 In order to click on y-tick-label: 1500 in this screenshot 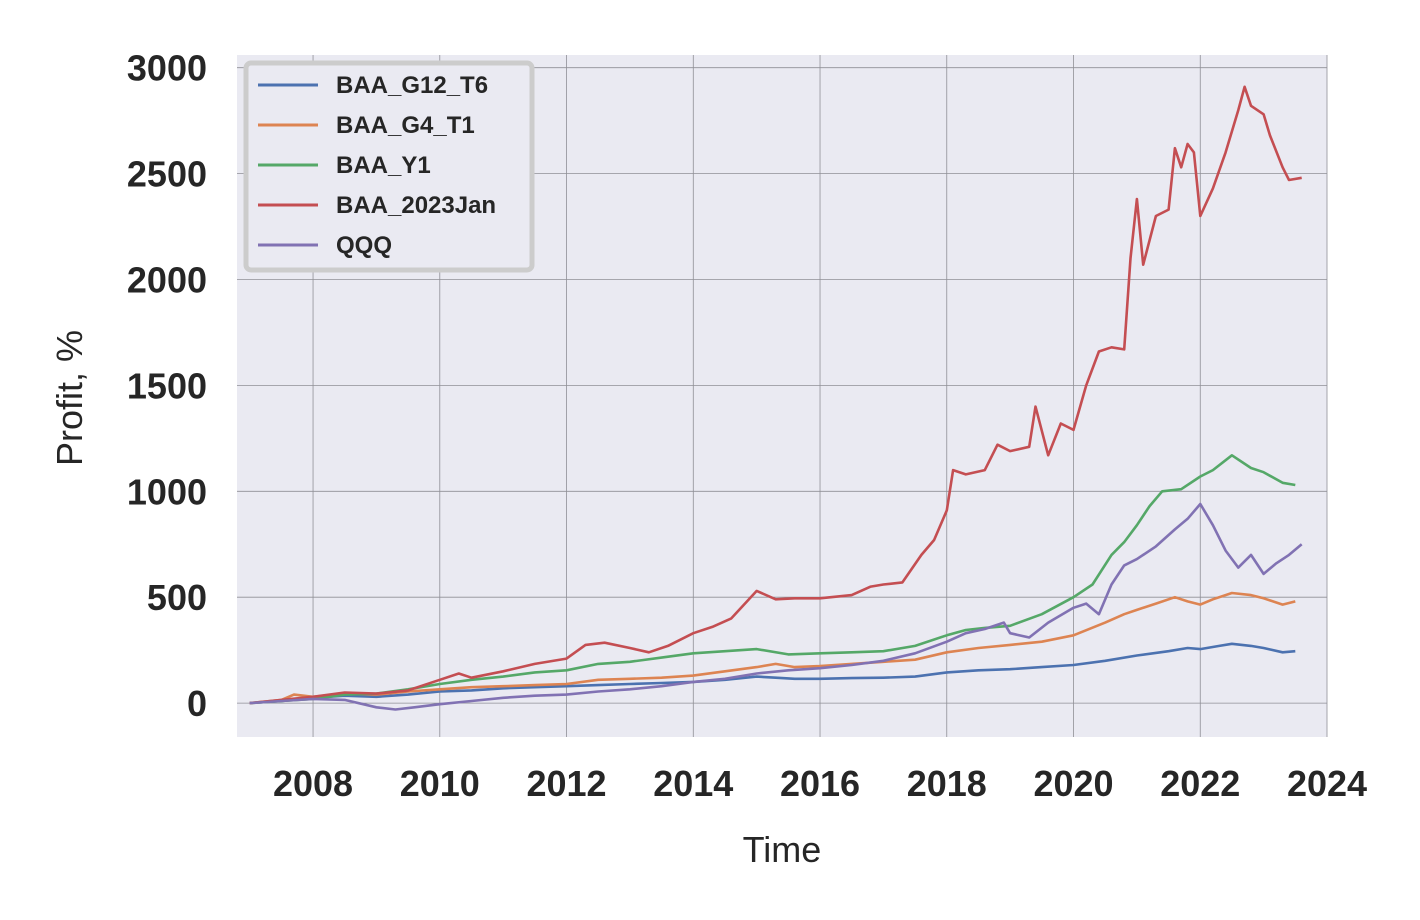, I will do `click(167, 385)`.